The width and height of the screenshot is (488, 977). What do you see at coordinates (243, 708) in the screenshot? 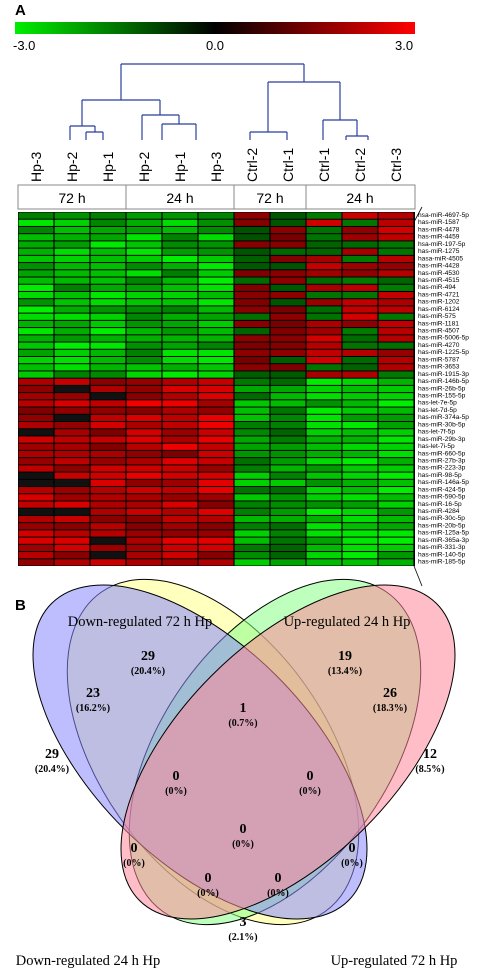
I see `venn-region-count: 1` at bounding box center [243, 708].